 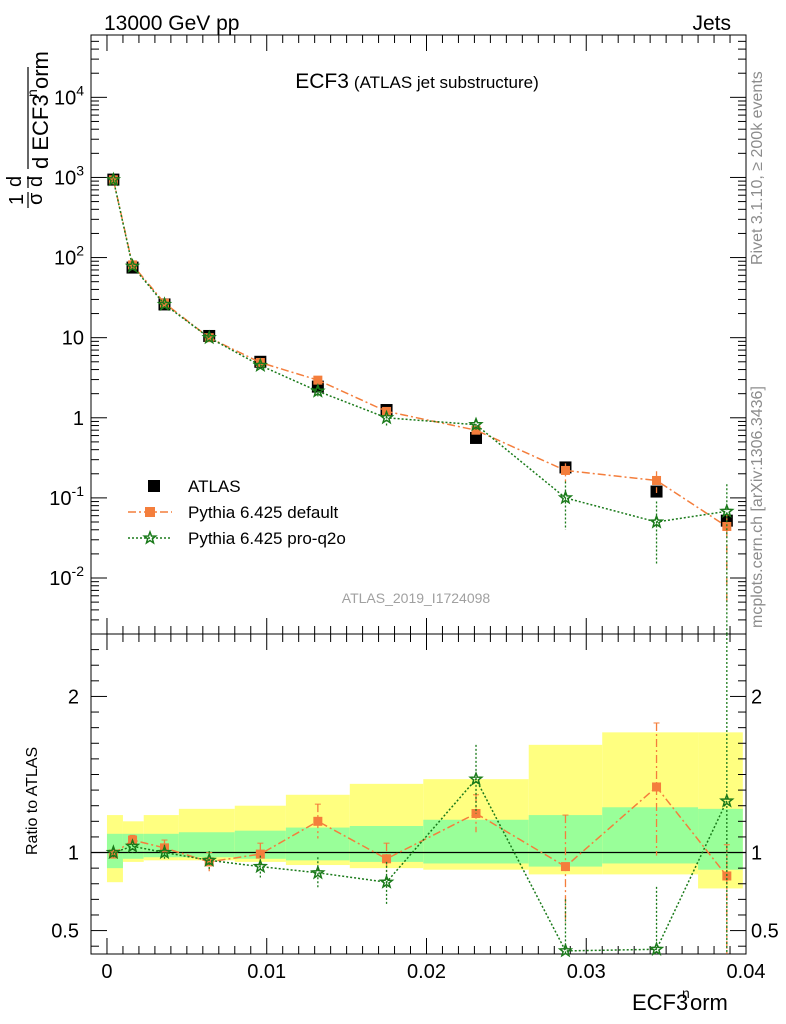 I want to click on xtick-label: 0.01, so click(x=266, y=972).